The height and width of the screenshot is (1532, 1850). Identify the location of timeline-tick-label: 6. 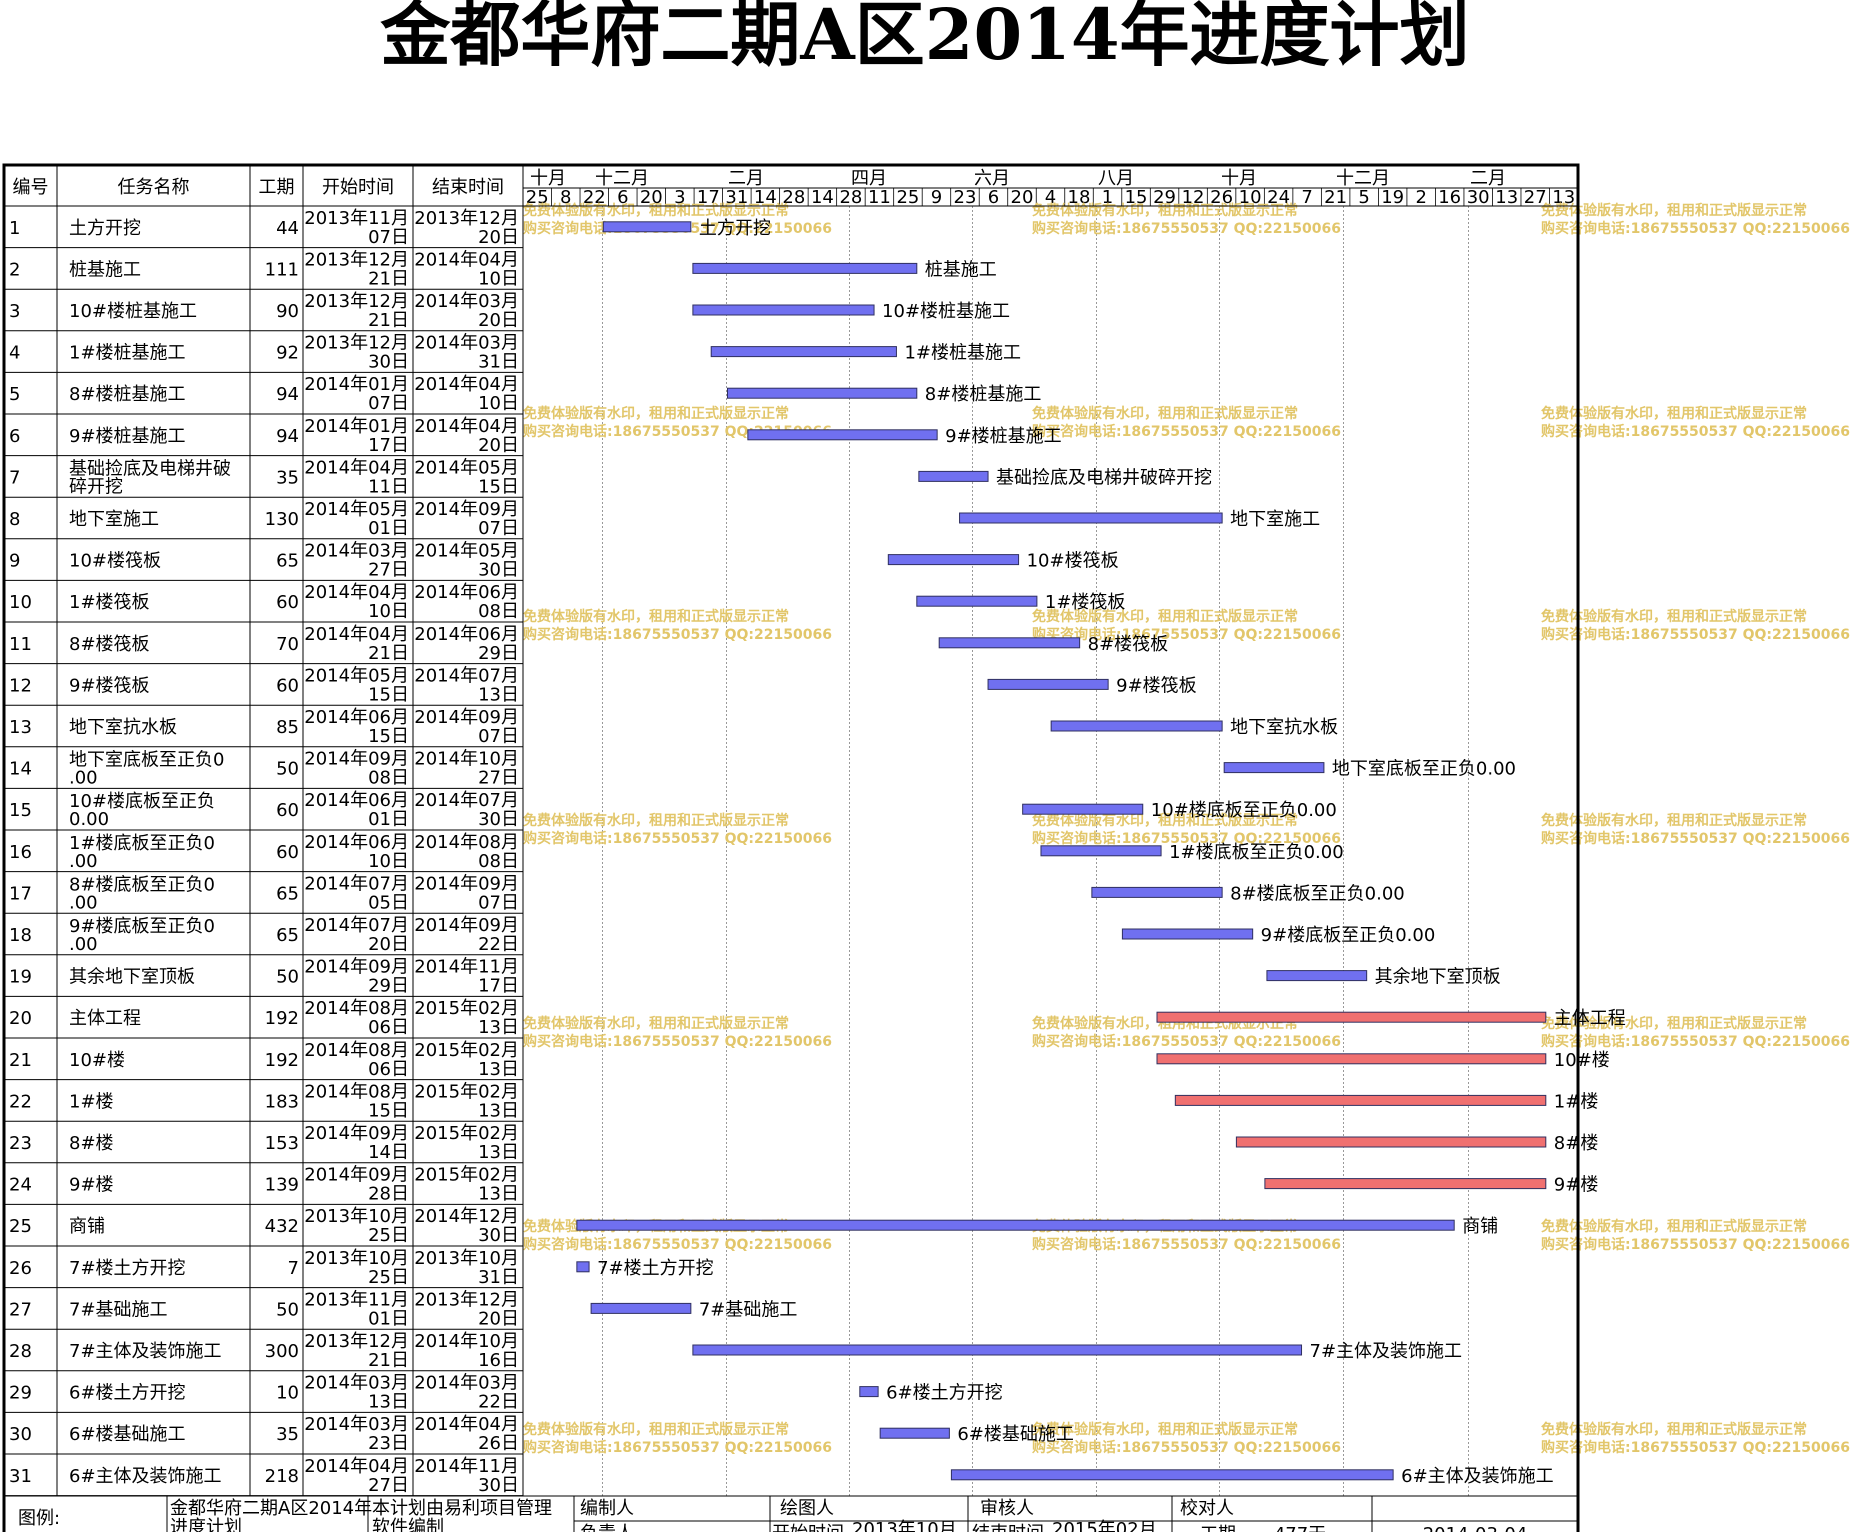
(622, 197).